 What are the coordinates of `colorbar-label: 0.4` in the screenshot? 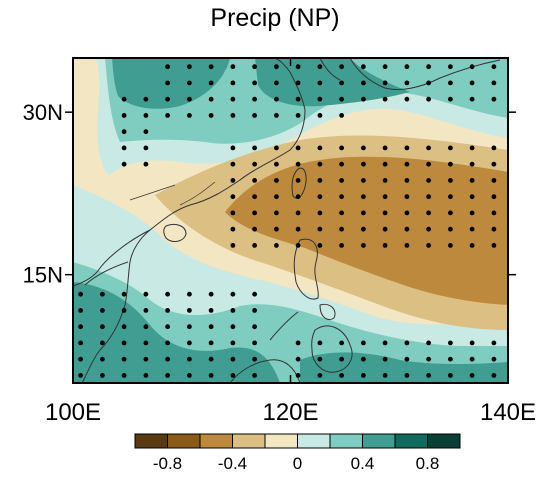 It's located at (363, 463).